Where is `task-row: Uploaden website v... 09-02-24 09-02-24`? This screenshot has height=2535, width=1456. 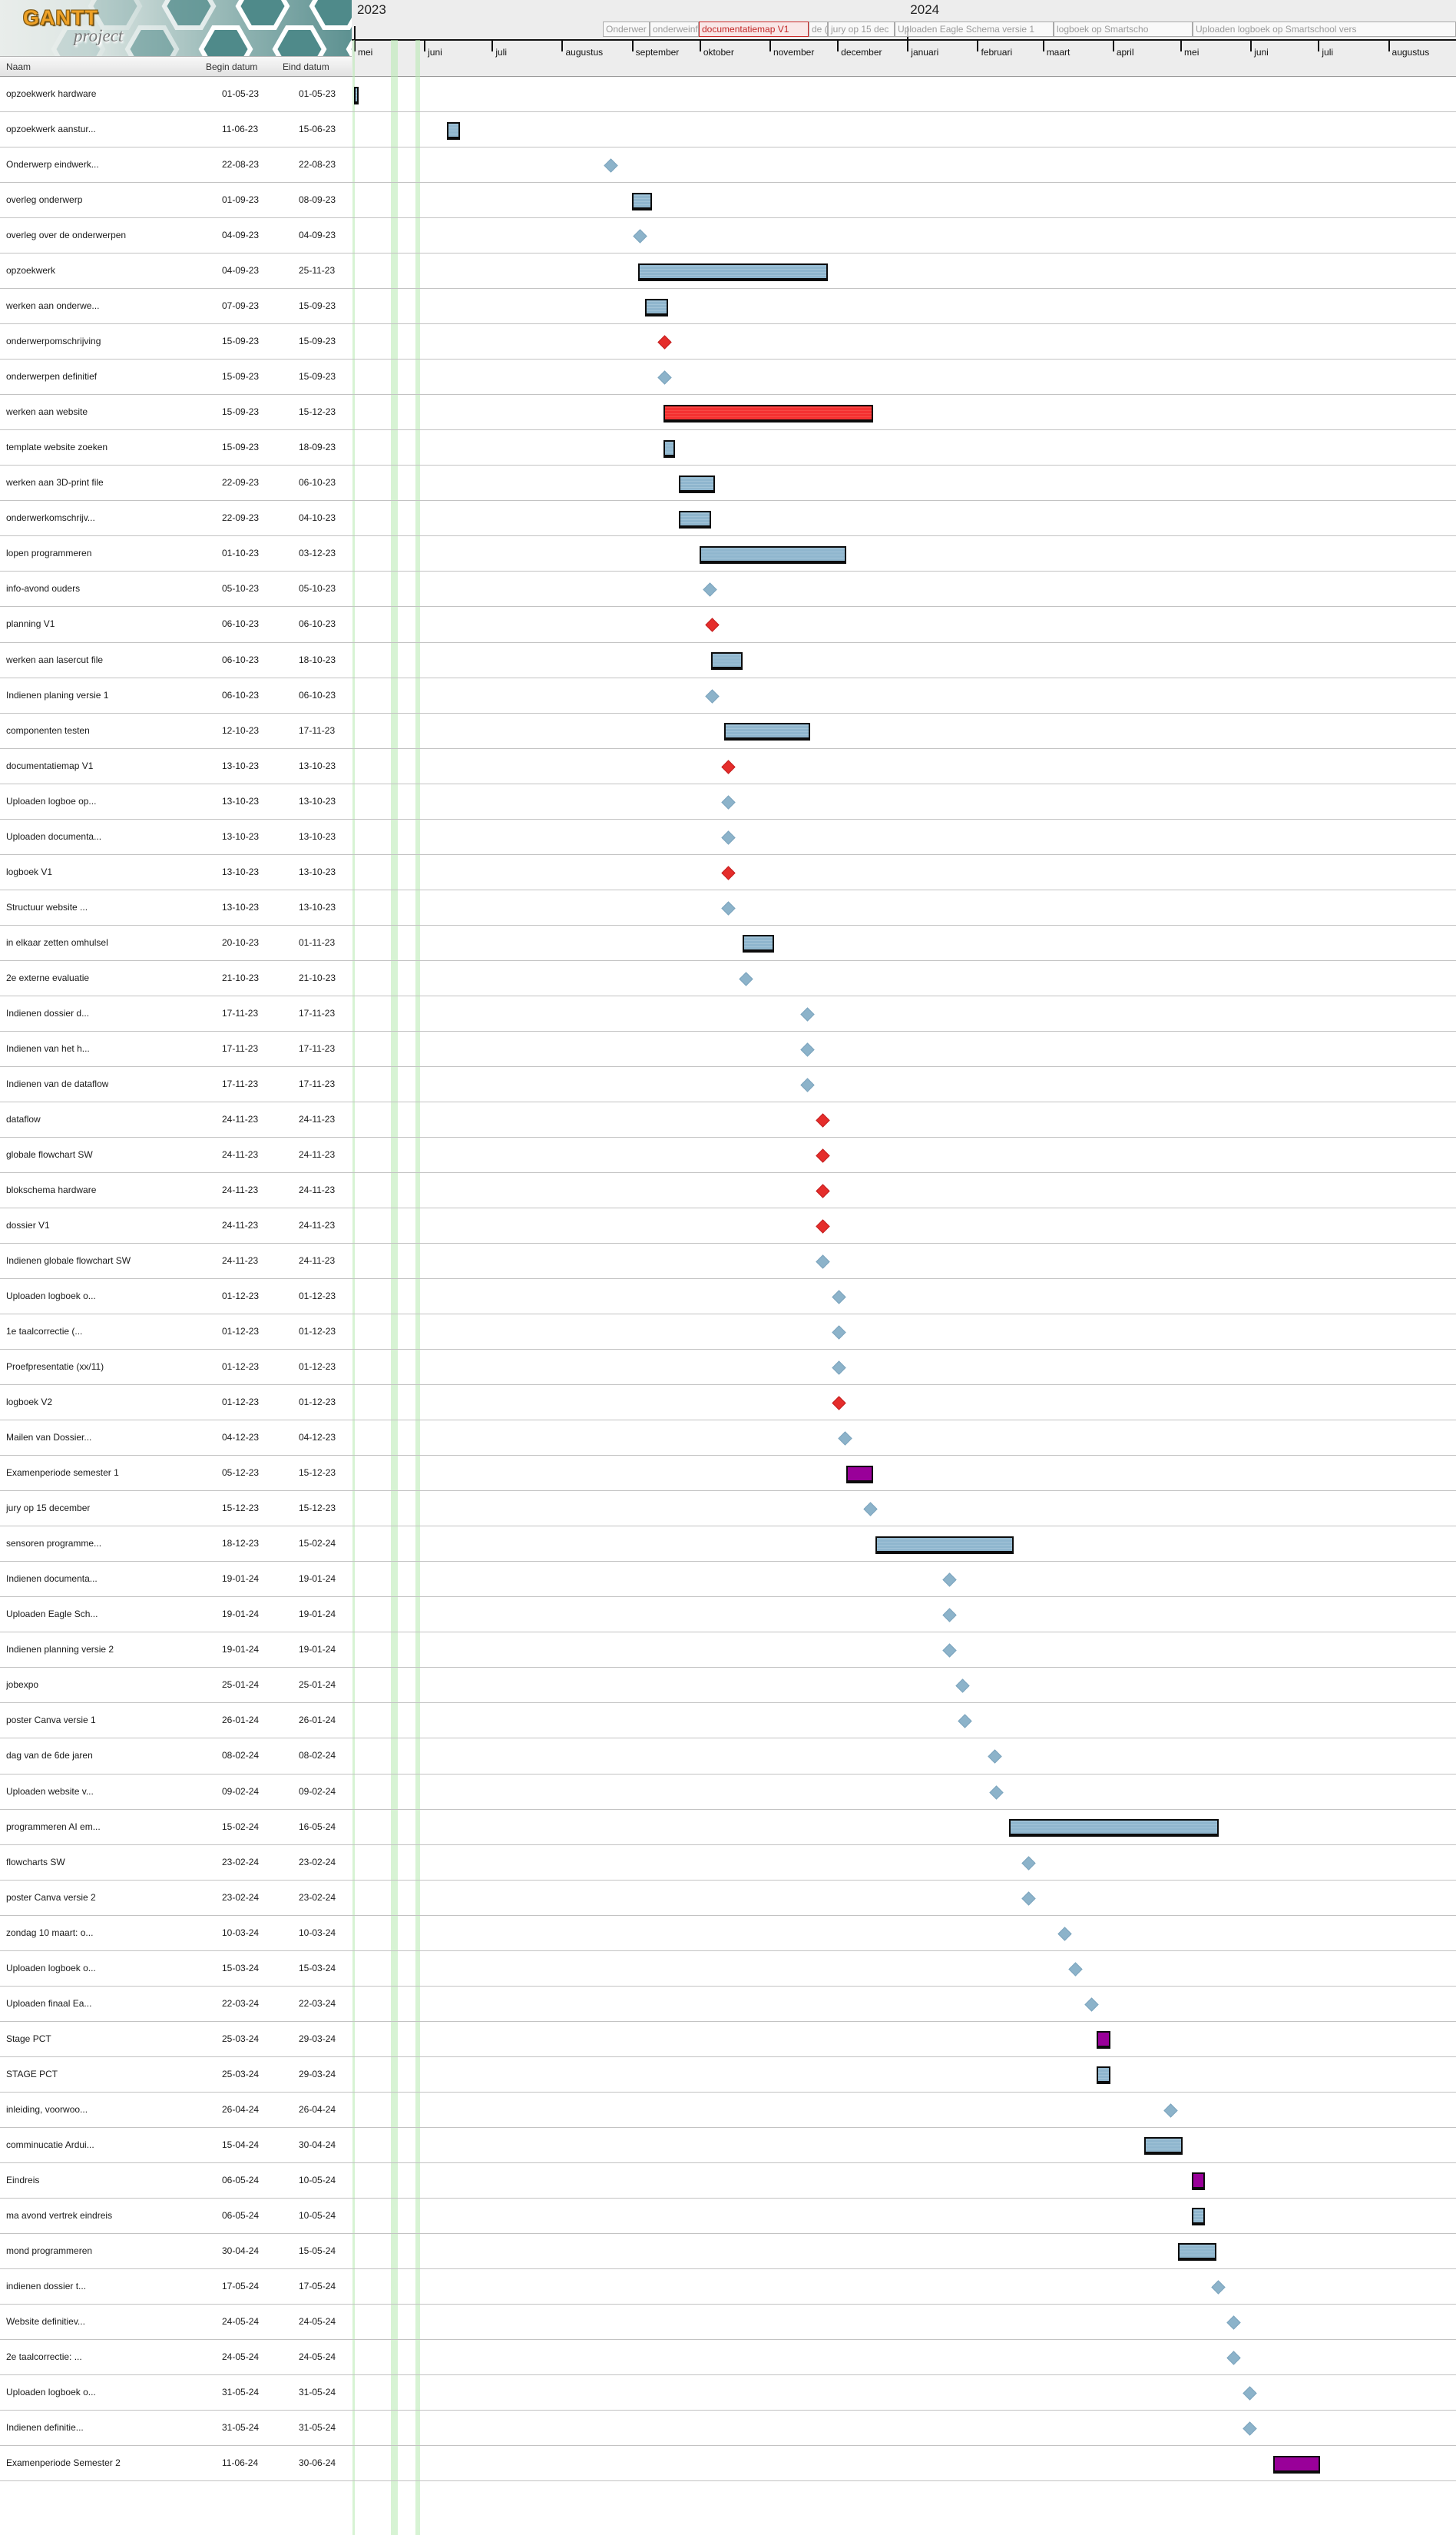
task-row: Uploaden website v... 09-02-24 09-02-24 is located at coordinates (728, 1792).